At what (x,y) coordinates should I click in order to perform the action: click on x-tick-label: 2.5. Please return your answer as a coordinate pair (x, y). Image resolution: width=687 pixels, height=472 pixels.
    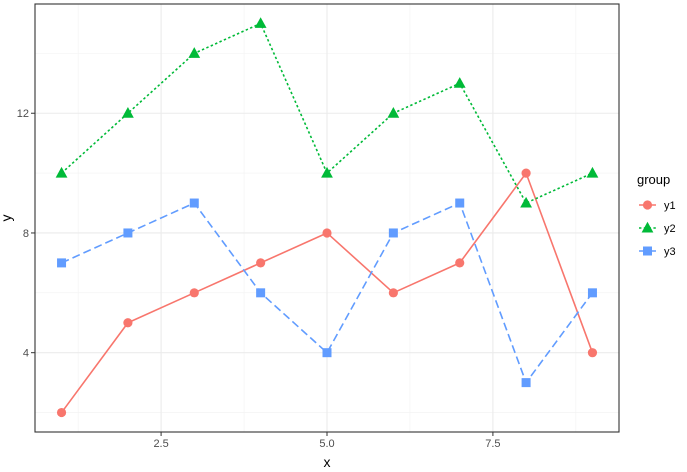
    Looking at the image, I should click on (160, 444).